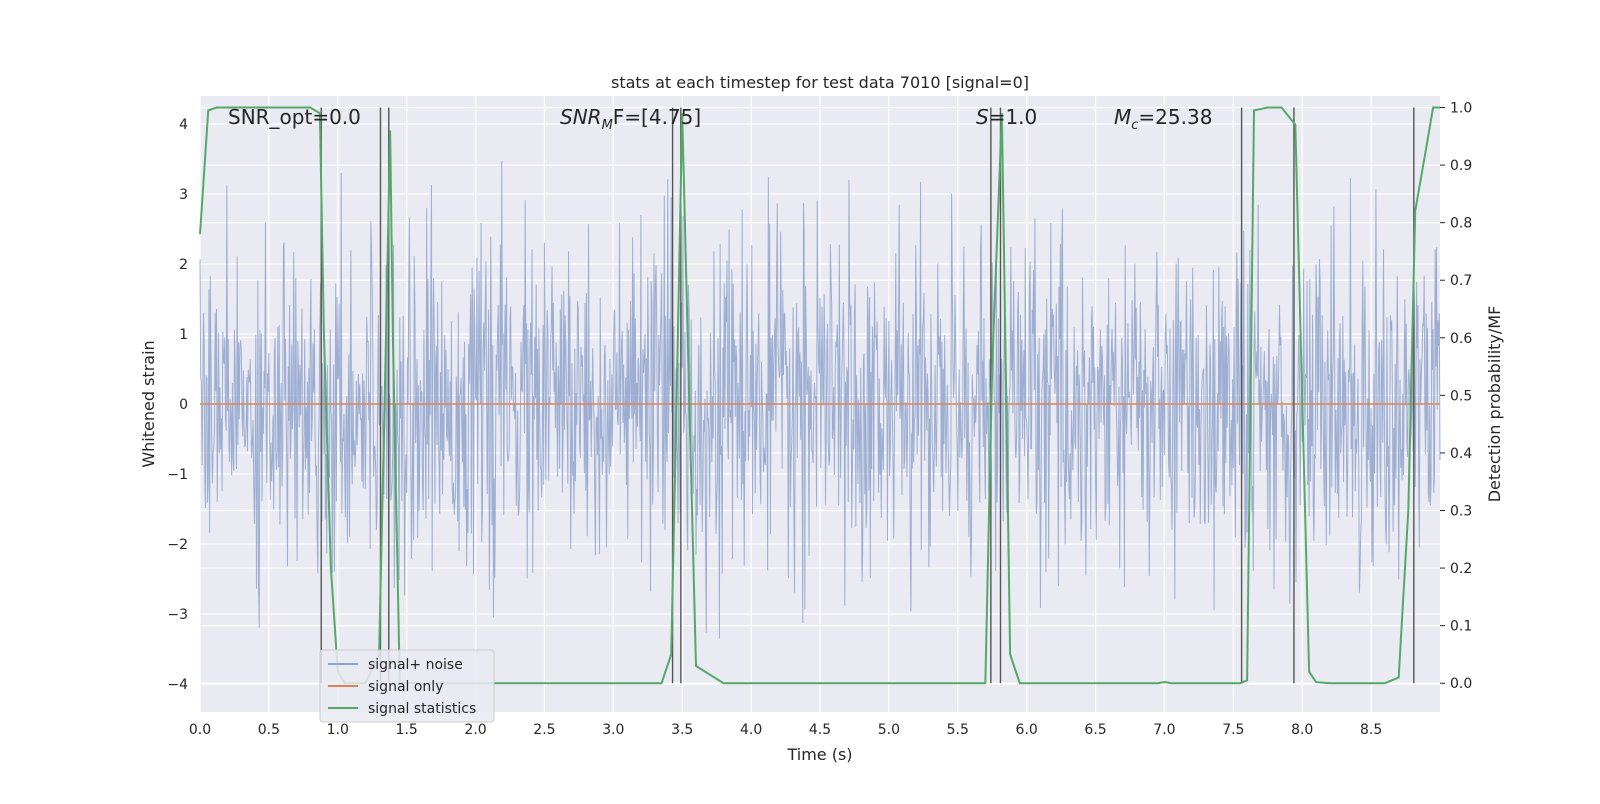 Image resolution: width=1600 pixels, height=804 pixels. What do you see at coordinates (1461, 396) in the screenshot?
I see `y-right-tick-label: 0.5` at bounding box center [1461, 396].